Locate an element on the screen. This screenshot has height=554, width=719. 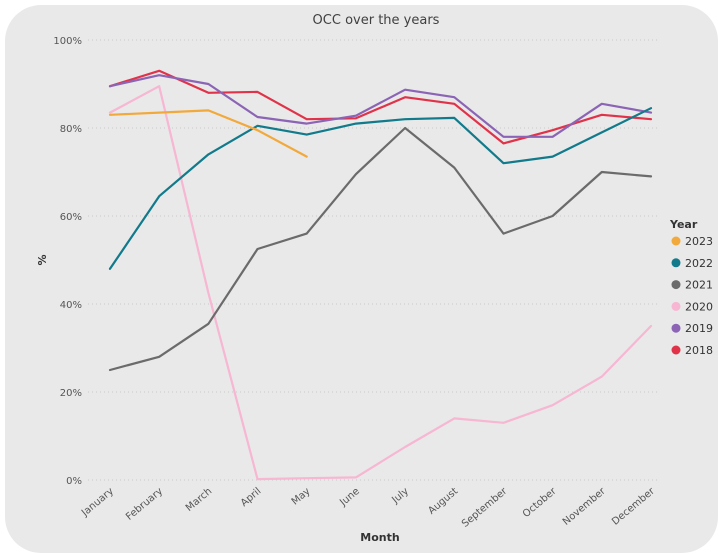
legend-title: Year is located at coordinates (683, 224).